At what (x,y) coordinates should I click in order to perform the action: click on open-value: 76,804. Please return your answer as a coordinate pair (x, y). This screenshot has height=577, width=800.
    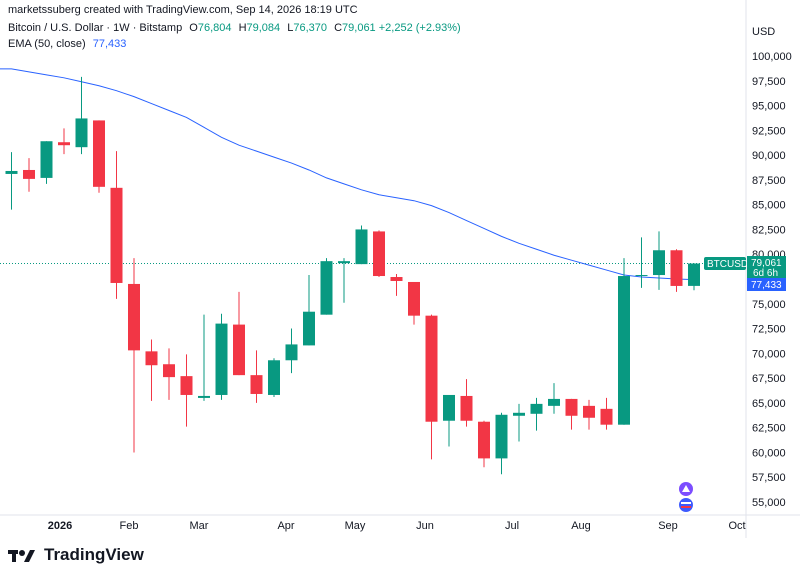
    Looking at the image, I should click on (214, 28).